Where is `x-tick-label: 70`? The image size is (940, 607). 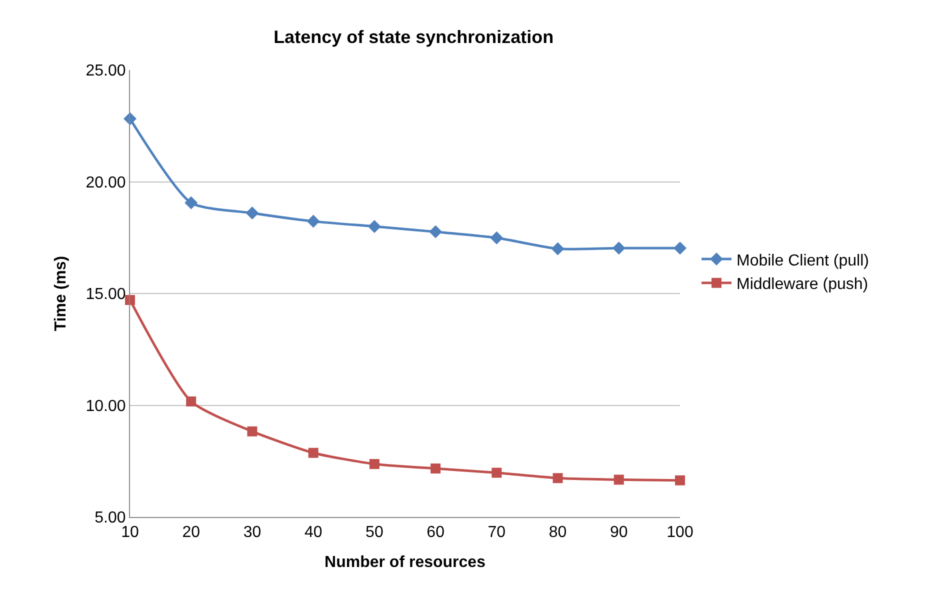 x-tick-label: 70 is located at coordinates (497, 533).